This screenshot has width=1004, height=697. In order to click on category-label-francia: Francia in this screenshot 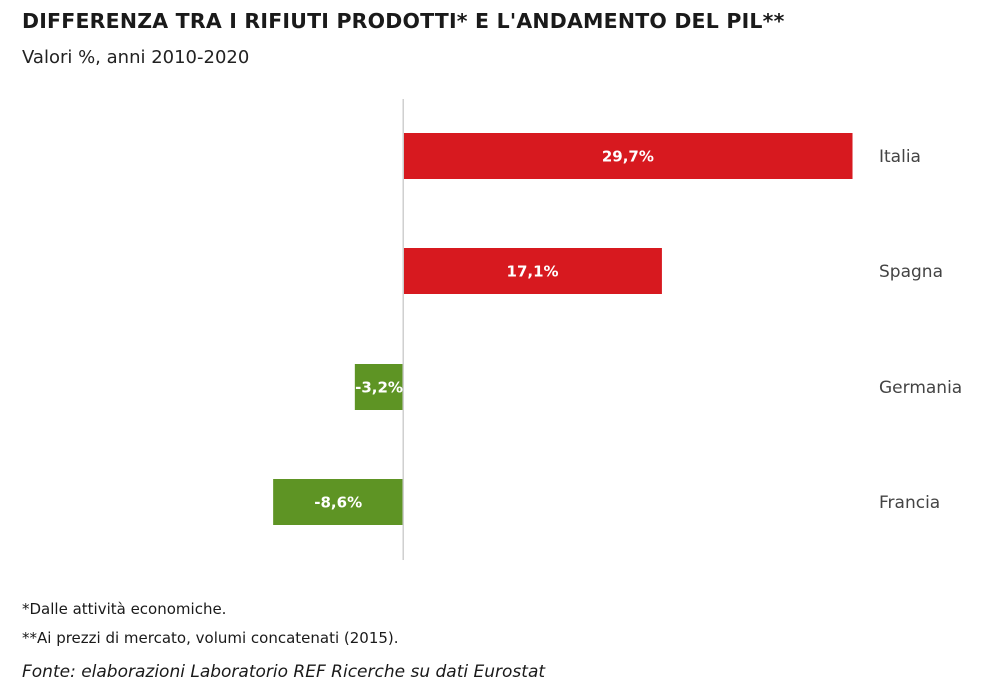, I will do `click(909, 503)`.